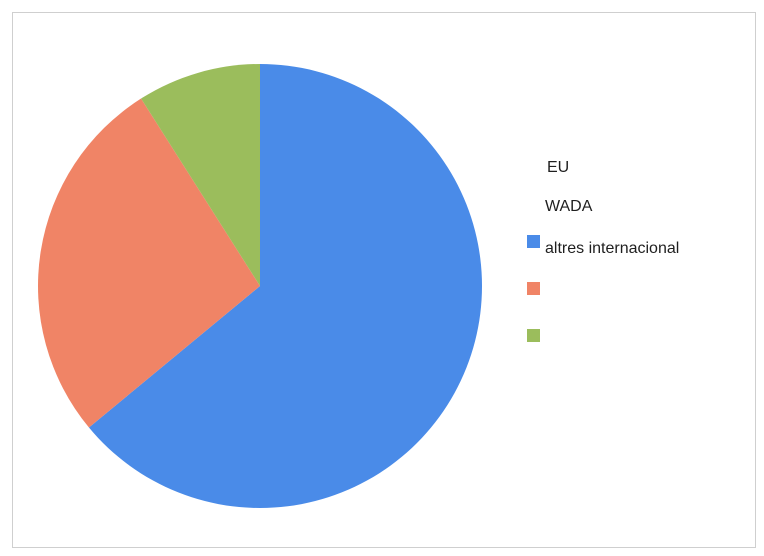 This screenshot has width=764, height=556. Describe the element at coordinates (558, 167) in the screenshot. I see `legend-text-eu: EU` at that location.